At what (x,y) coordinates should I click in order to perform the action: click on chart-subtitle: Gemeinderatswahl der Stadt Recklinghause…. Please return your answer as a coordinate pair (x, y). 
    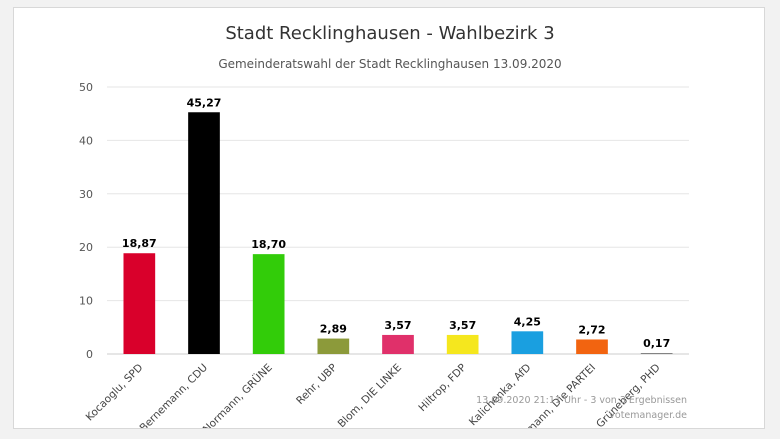
    Looking at the image, I should click on (389, 64).